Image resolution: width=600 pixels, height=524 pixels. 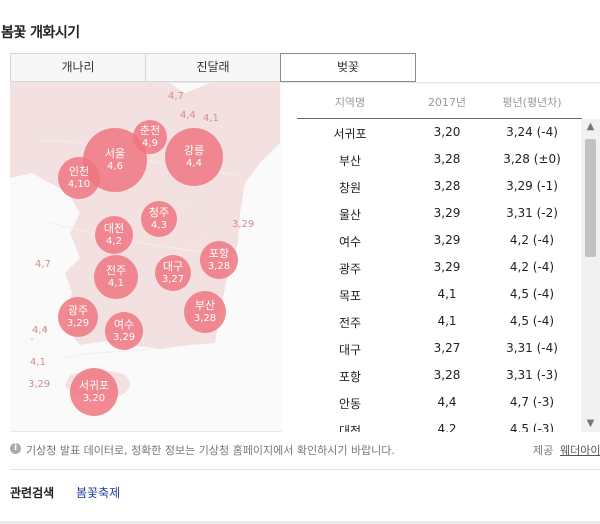 I want to click on cell-region: 포항, so click(x=350, y=377).